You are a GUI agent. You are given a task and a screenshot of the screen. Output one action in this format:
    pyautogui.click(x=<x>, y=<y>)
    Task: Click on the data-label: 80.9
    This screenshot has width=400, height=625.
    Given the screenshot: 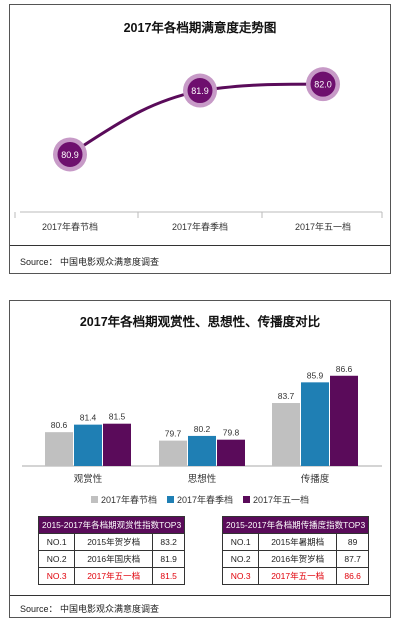 What is the action you would take?
    pyautogui.click(x=70, y=155)
    